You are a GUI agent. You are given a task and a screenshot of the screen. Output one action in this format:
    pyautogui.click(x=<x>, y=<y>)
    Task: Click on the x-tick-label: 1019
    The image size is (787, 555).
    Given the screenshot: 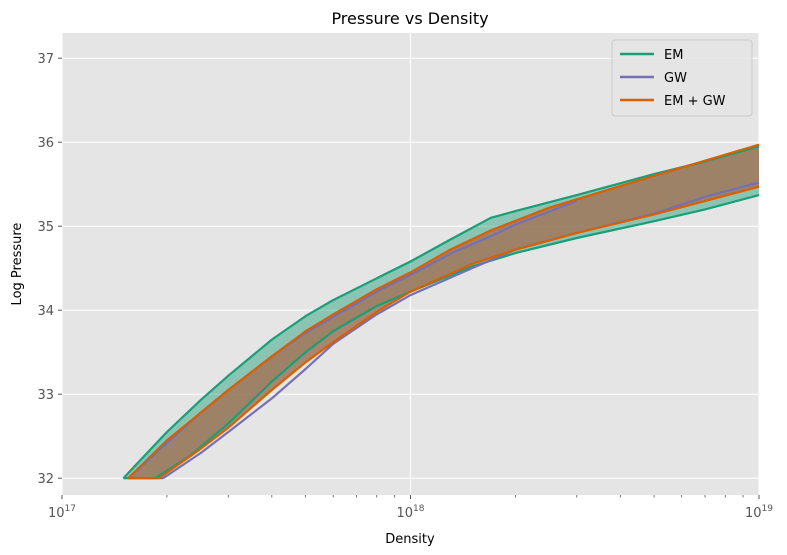 What is the action you would take?
    pyautogui.click(x=759, y=512)
    